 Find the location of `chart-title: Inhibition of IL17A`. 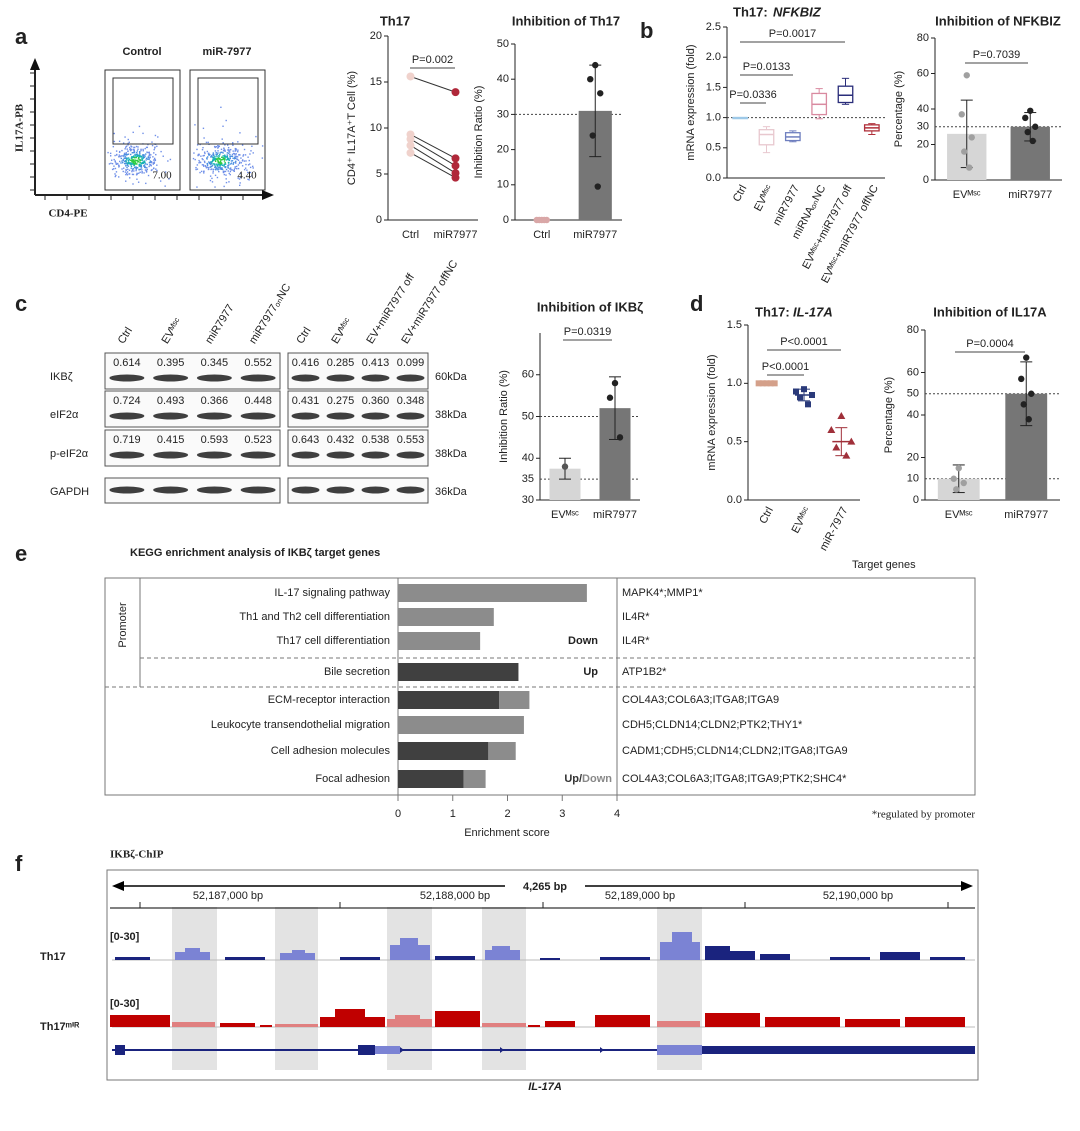

chart-title: Inhibition of IL17A is located at coordinates (990, 311).